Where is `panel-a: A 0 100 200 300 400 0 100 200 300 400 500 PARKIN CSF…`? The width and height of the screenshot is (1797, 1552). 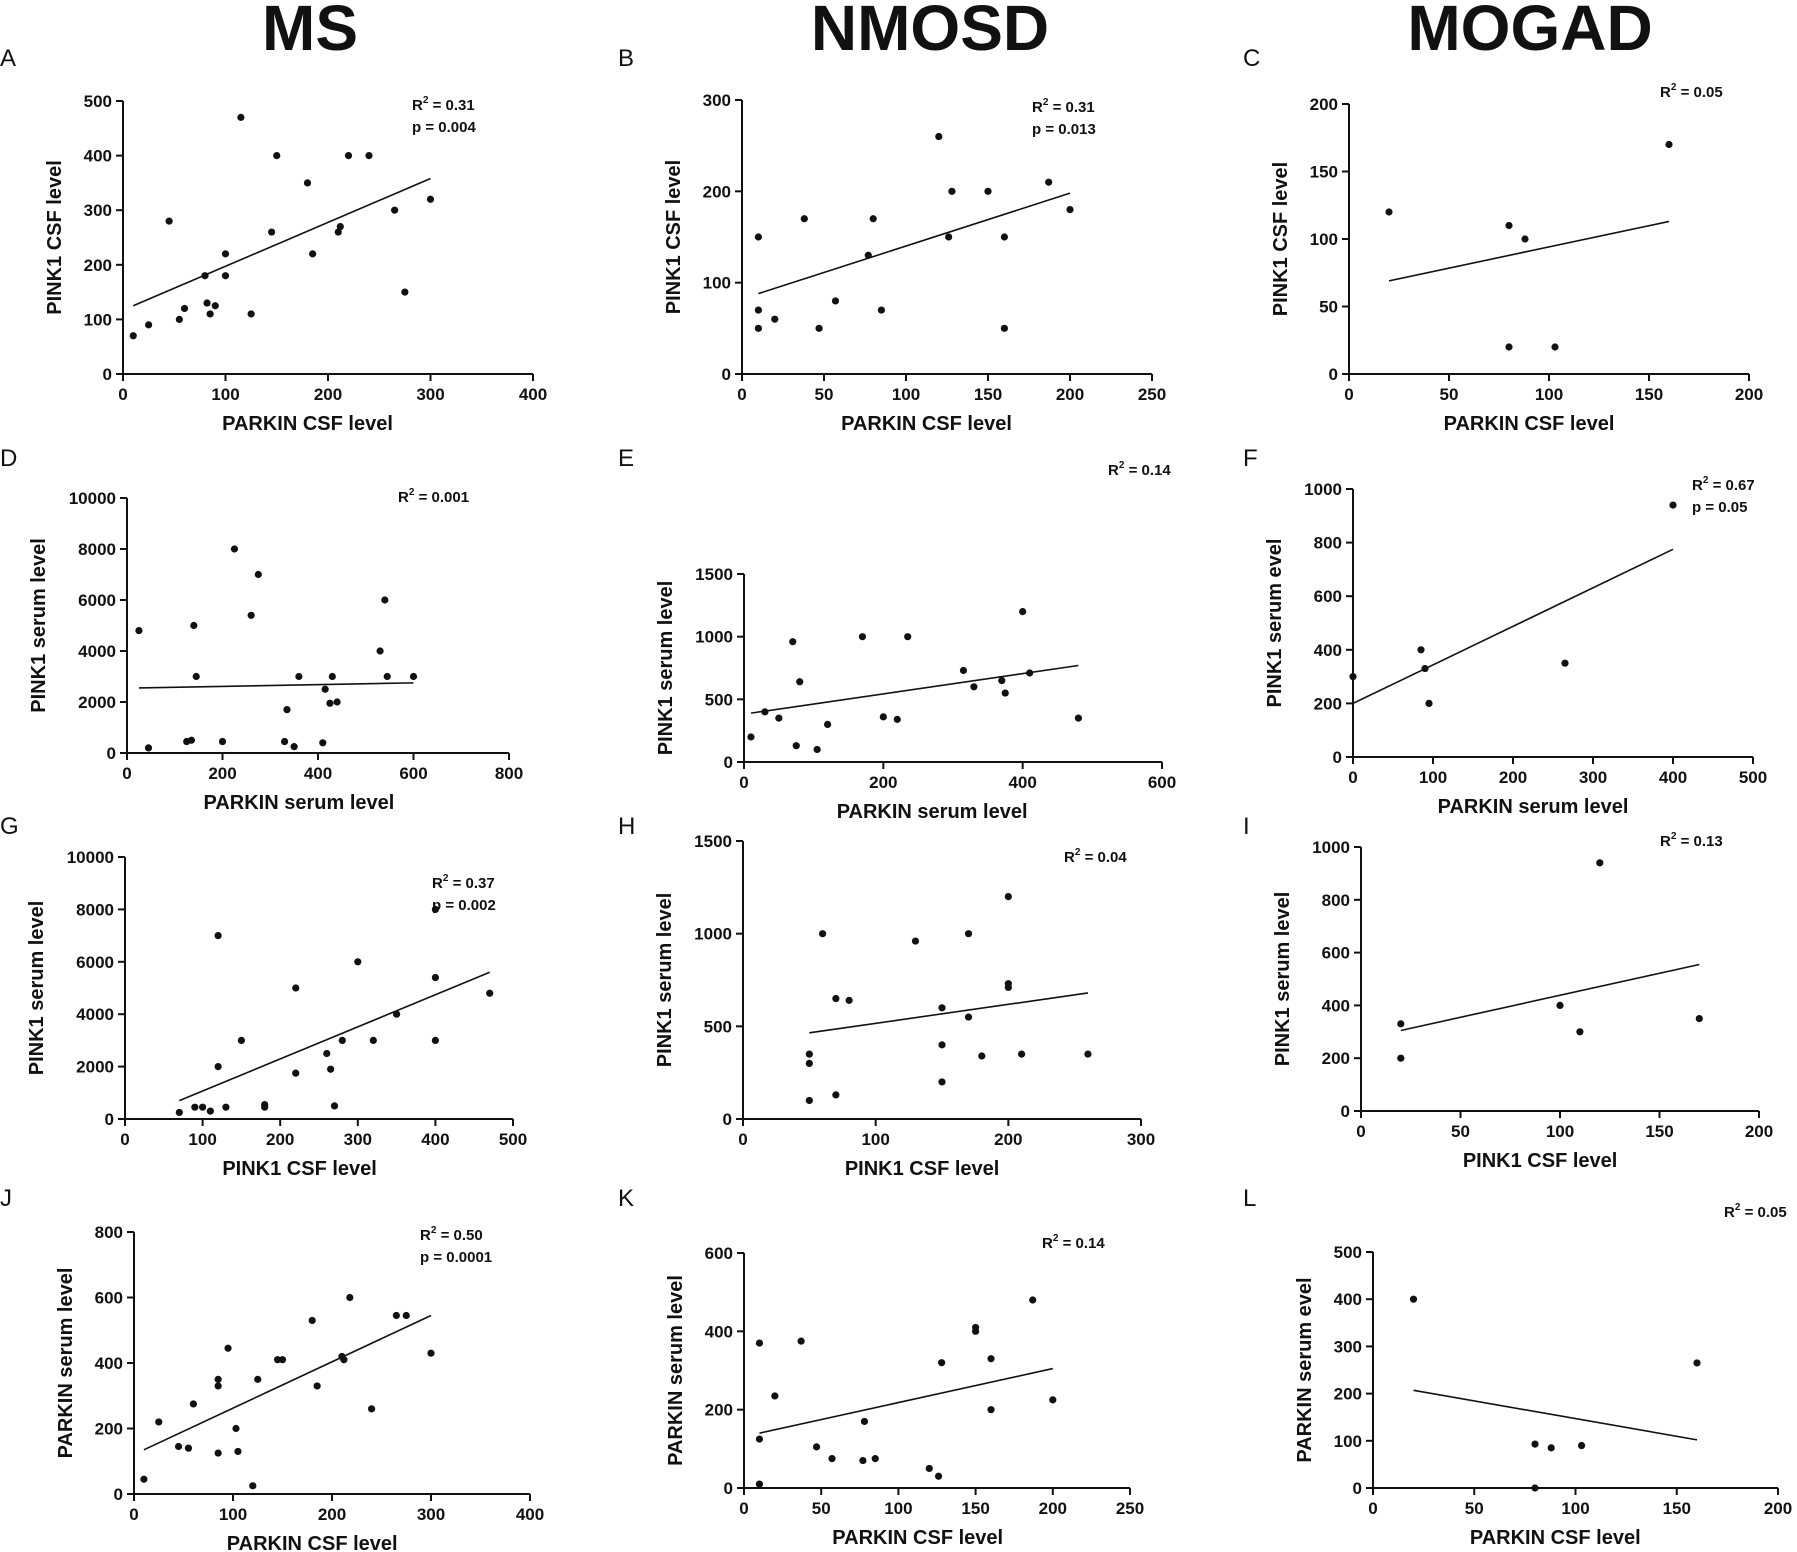 panel-a: A 0 100 200 300 400 0 100 200 300 400 500 PARKIN CSF… is located at coordinates (273, 240).